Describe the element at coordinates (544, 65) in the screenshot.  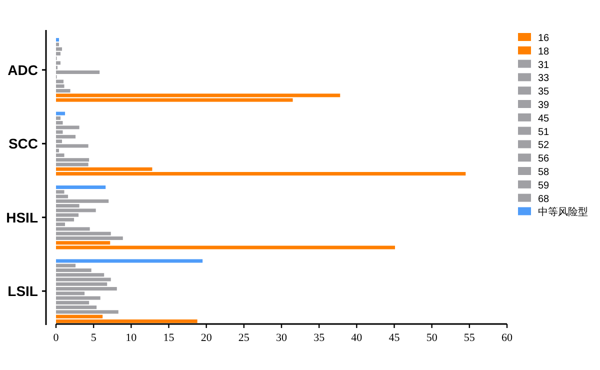
I see `legend-label: 31` at that location.